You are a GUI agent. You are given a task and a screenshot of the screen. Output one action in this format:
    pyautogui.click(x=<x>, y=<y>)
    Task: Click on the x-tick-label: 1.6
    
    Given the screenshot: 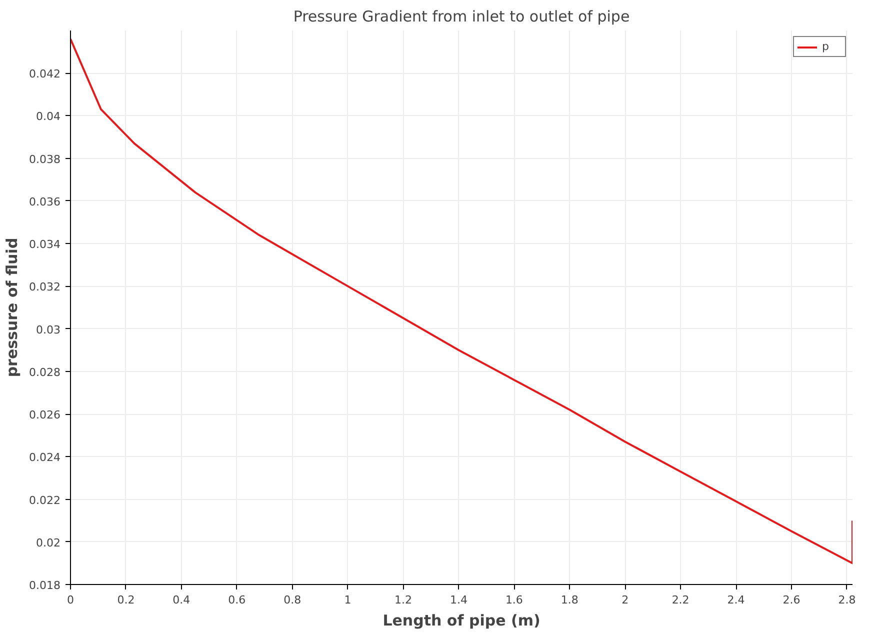 What is the action you would take?
    pyautogui.click(x=514, y=600)
    